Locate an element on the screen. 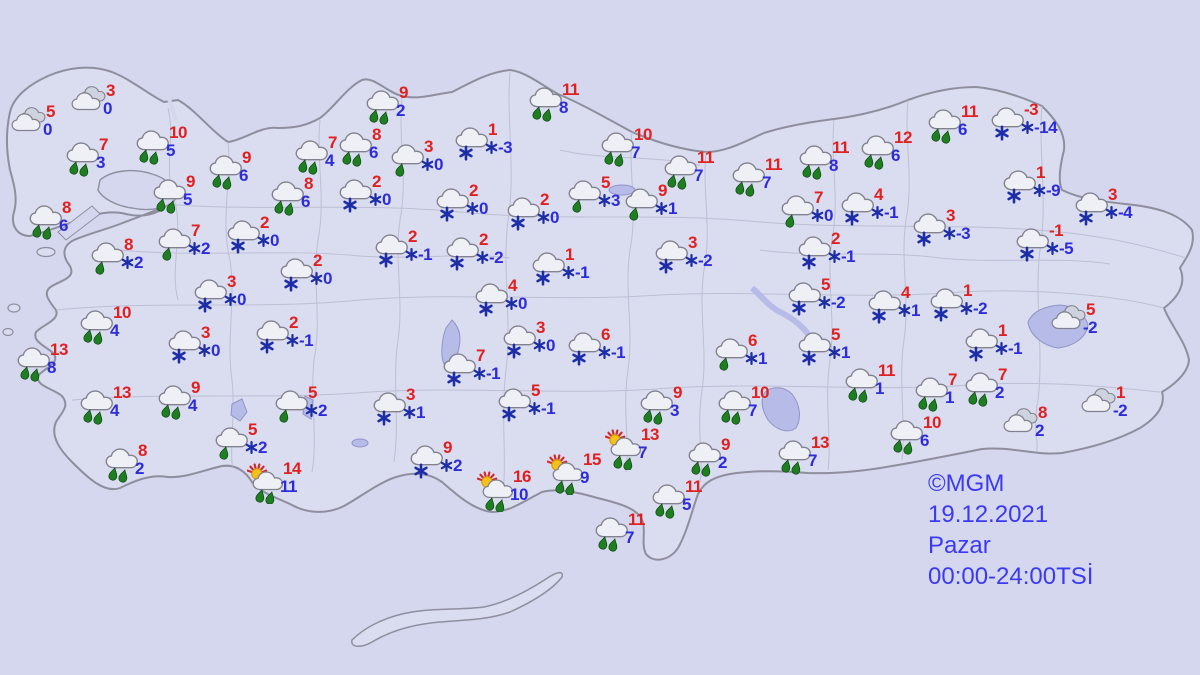 The width and height of the screenshot is (1200, 675). weather-station: 9 2 is located at coordinates (723, 461).